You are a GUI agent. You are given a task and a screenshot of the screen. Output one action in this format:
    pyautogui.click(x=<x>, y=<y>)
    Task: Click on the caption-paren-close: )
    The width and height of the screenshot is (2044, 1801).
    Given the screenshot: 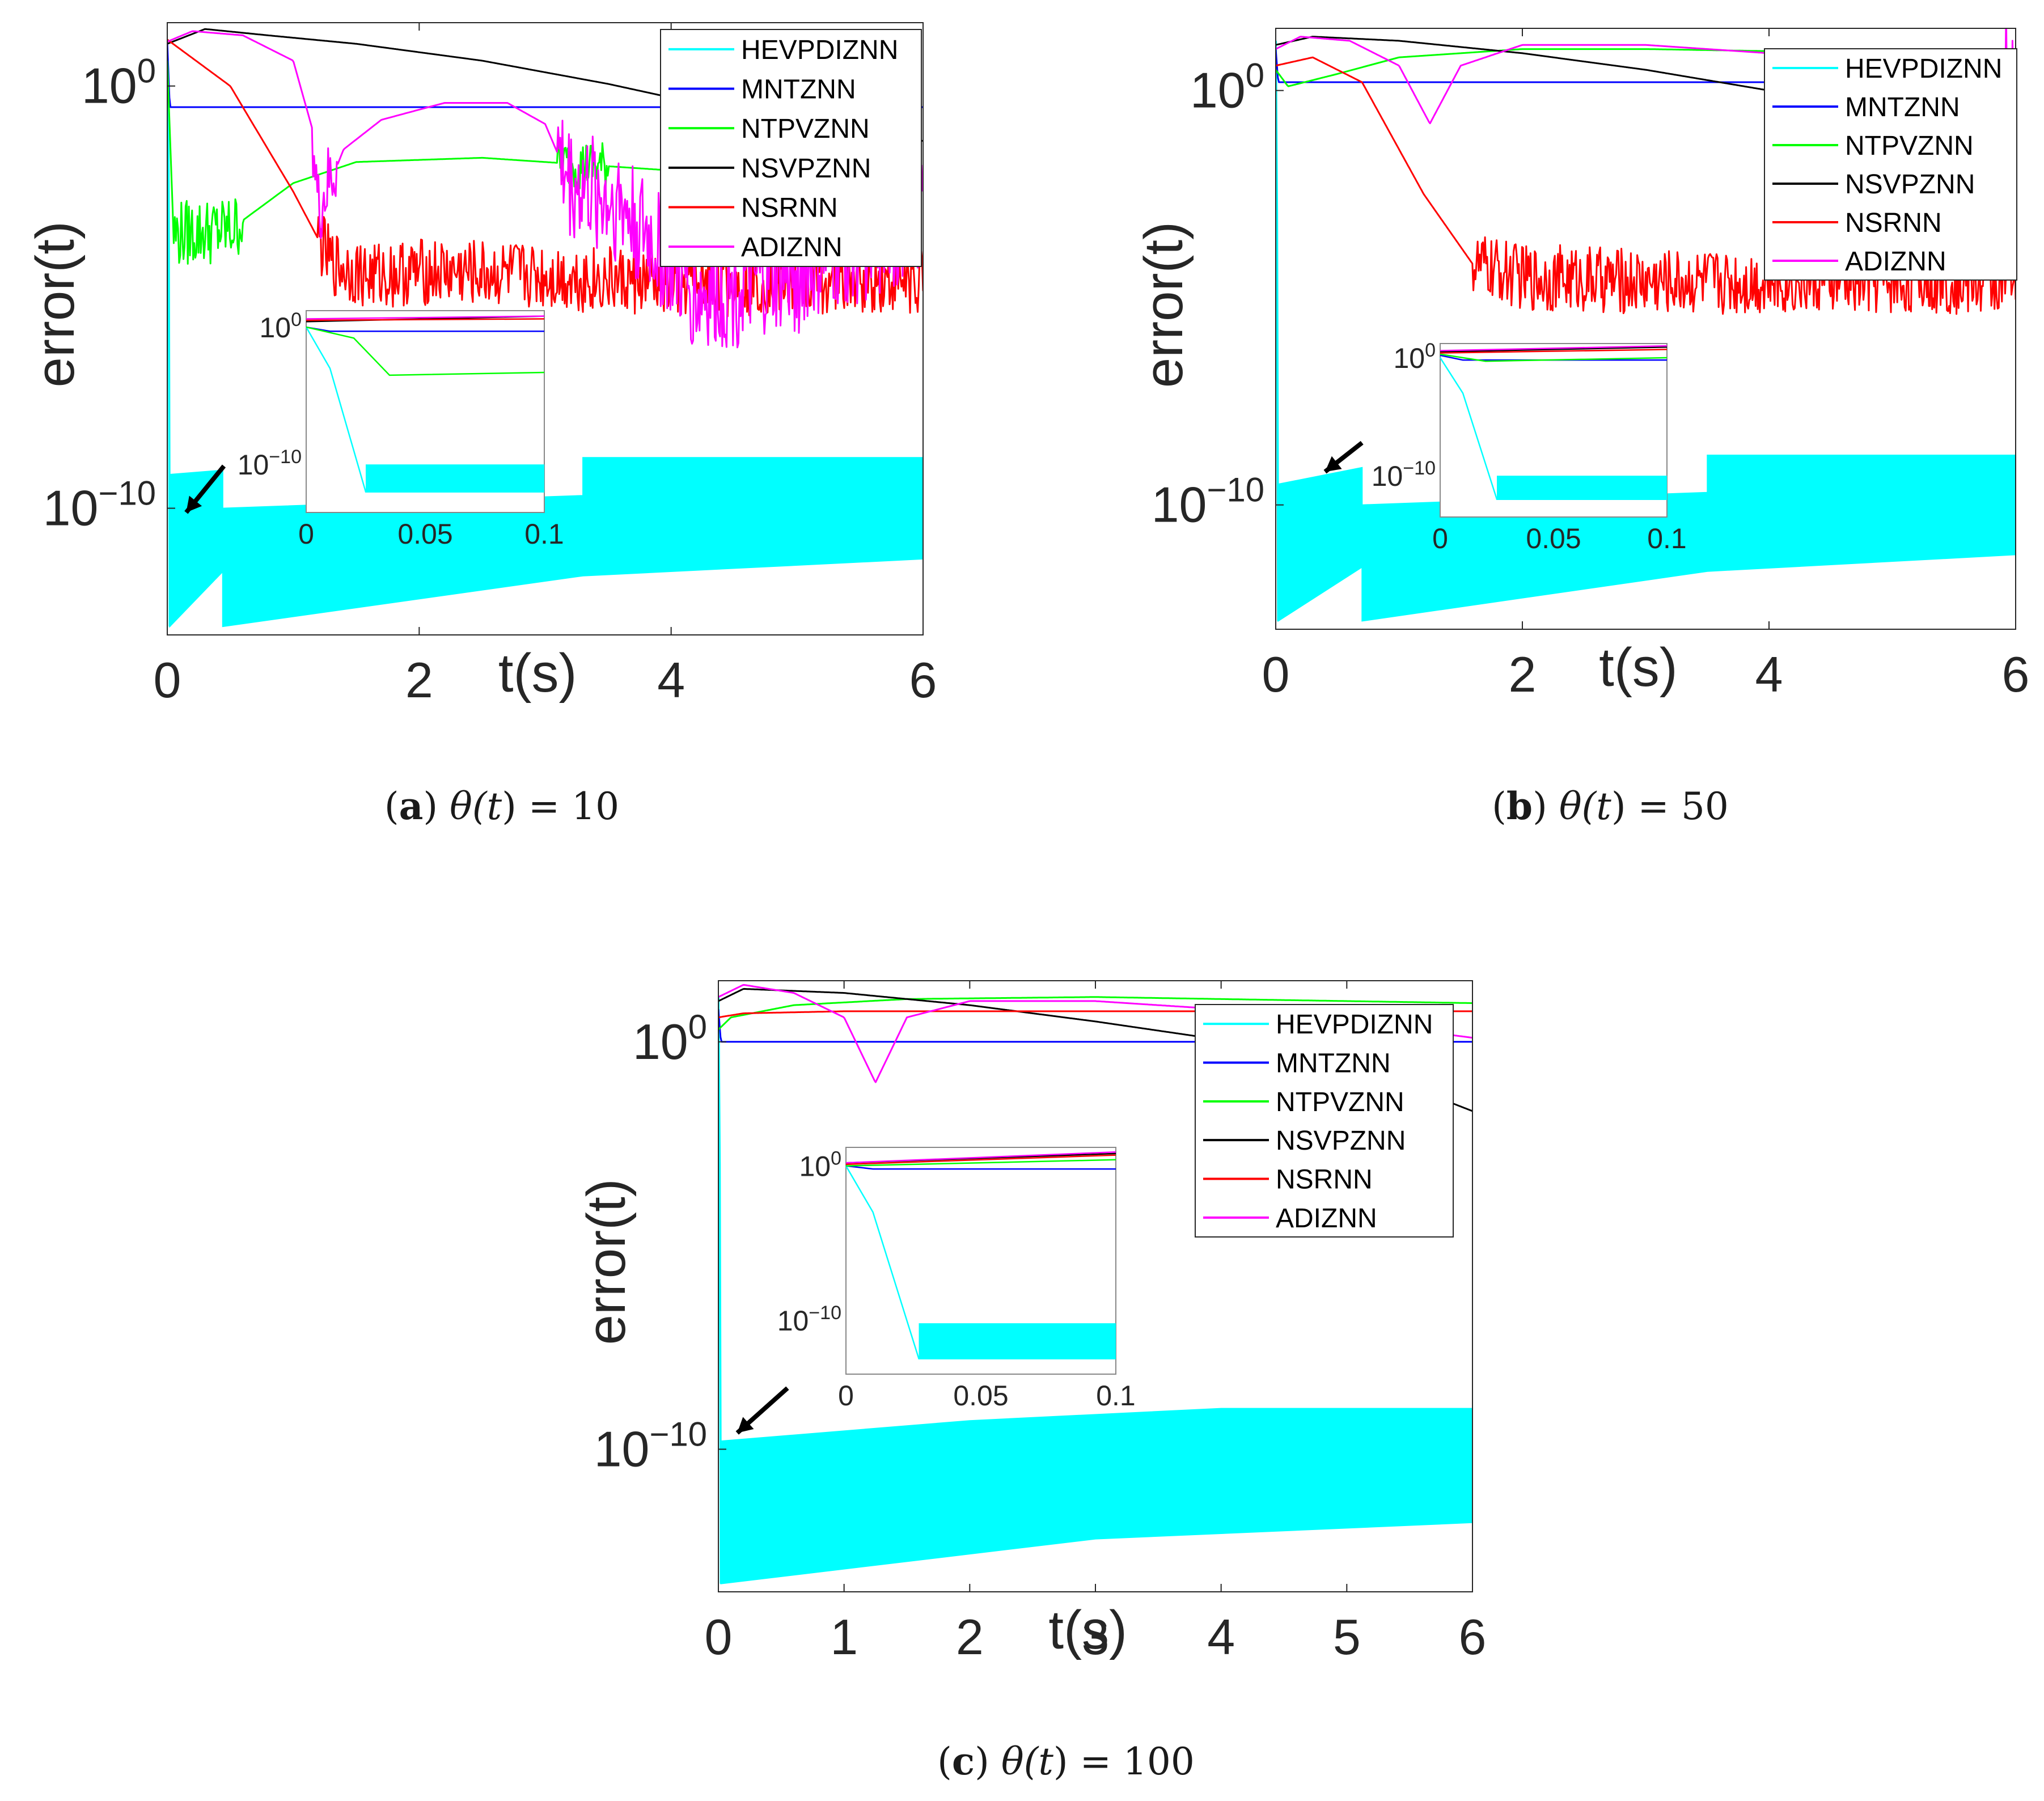 What is the action you would take?
    pyautogui.click(x=437, y=806)
    